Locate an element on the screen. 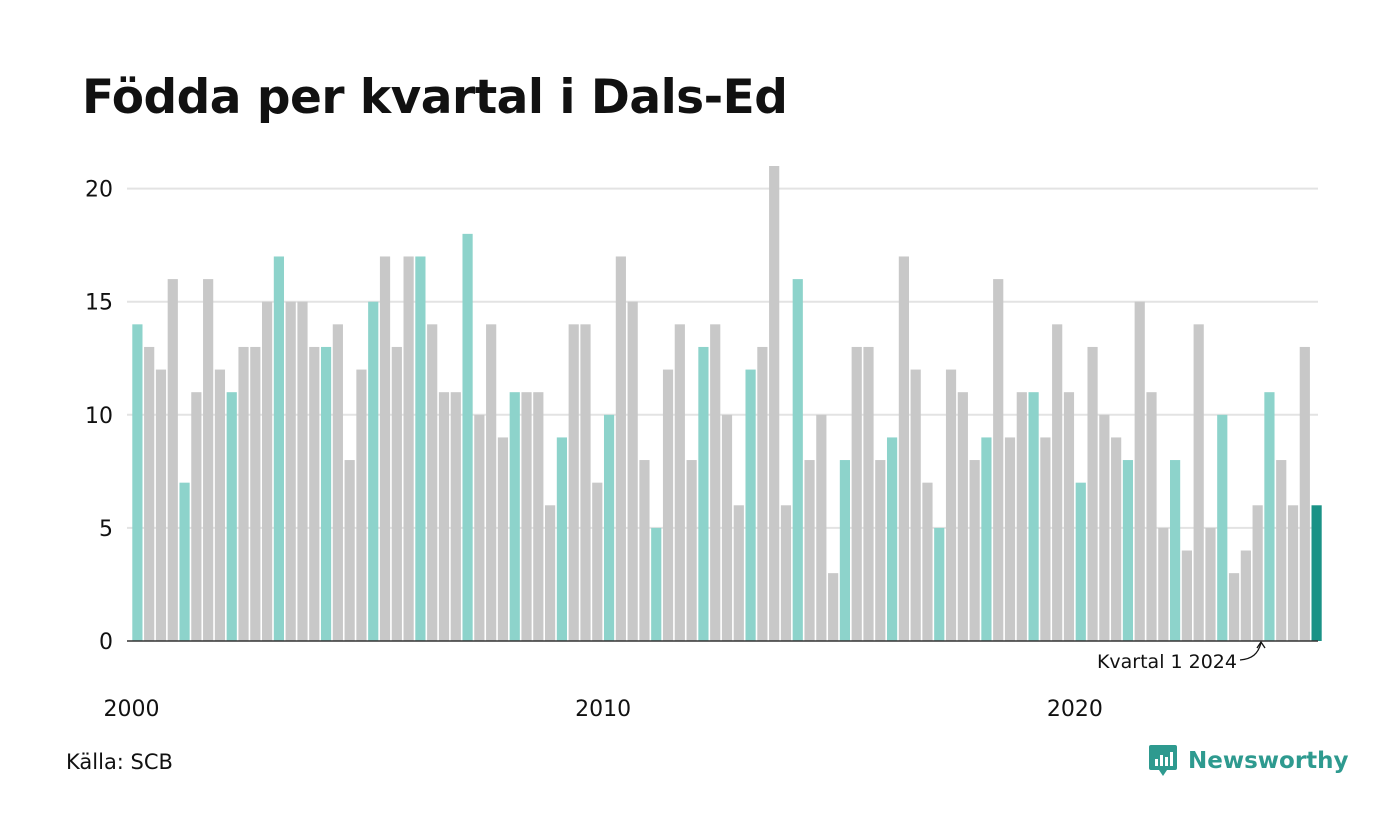 This screenshot has height=840, width=1400. brand-logo: Newsworthy is located at coordinates (1248, 761).